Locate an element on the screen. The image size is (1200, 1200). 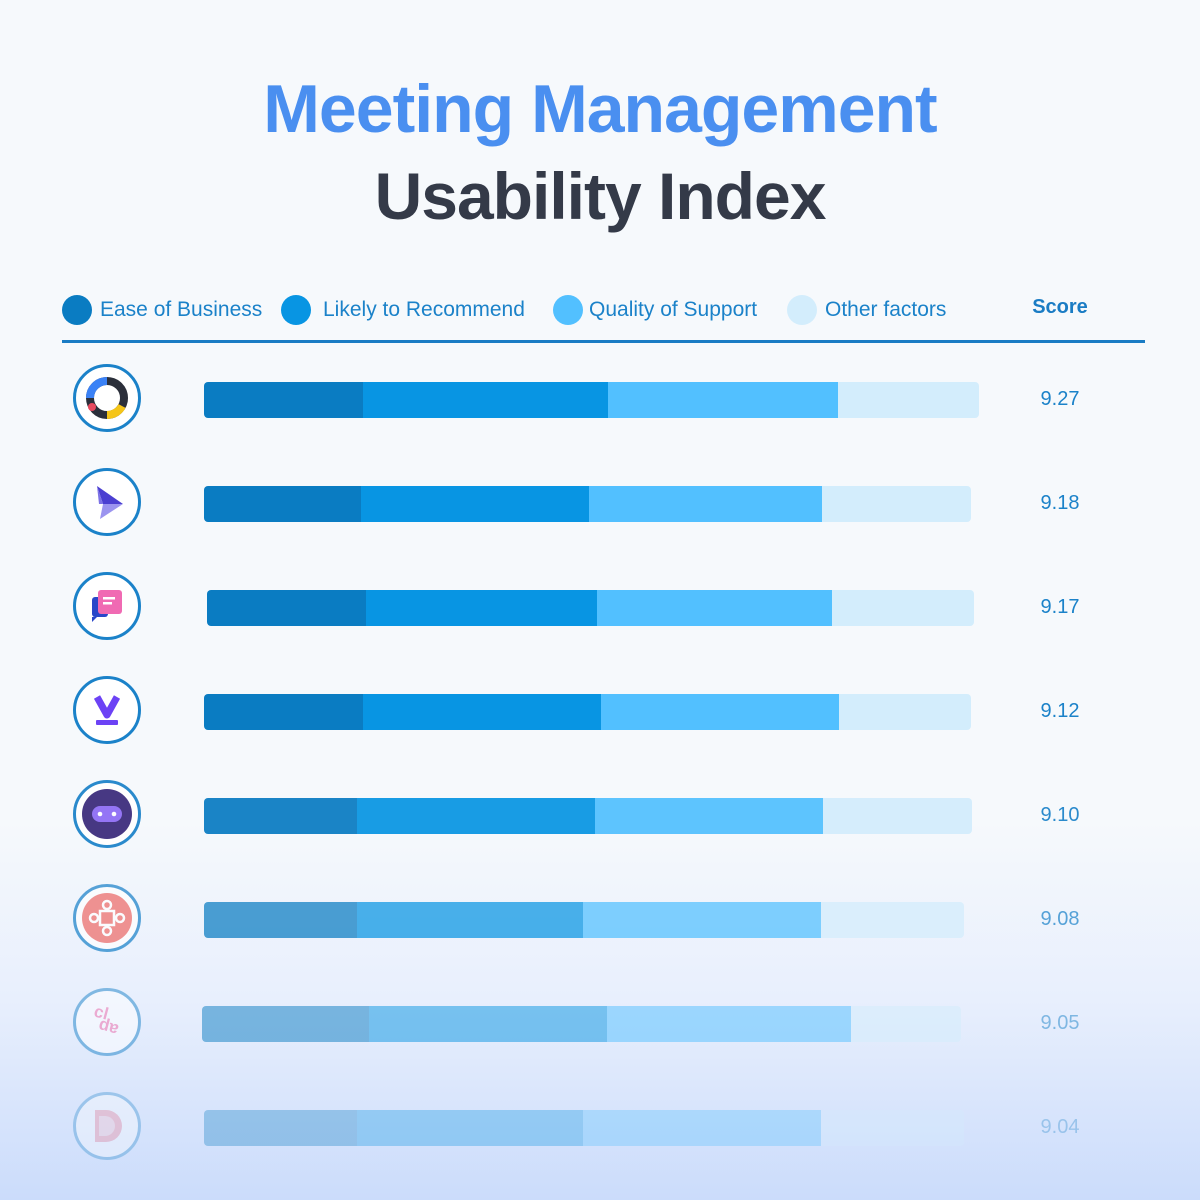
legend-swatch-support is located at coordinates (568, 310).